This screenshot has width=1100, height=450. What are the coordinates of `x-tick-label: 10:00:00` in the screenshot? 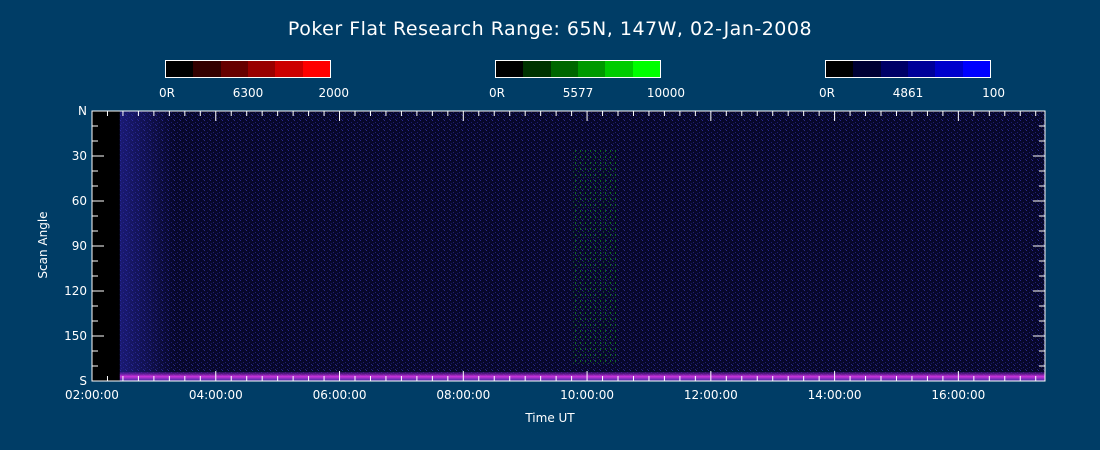 It's located at (587, 395).